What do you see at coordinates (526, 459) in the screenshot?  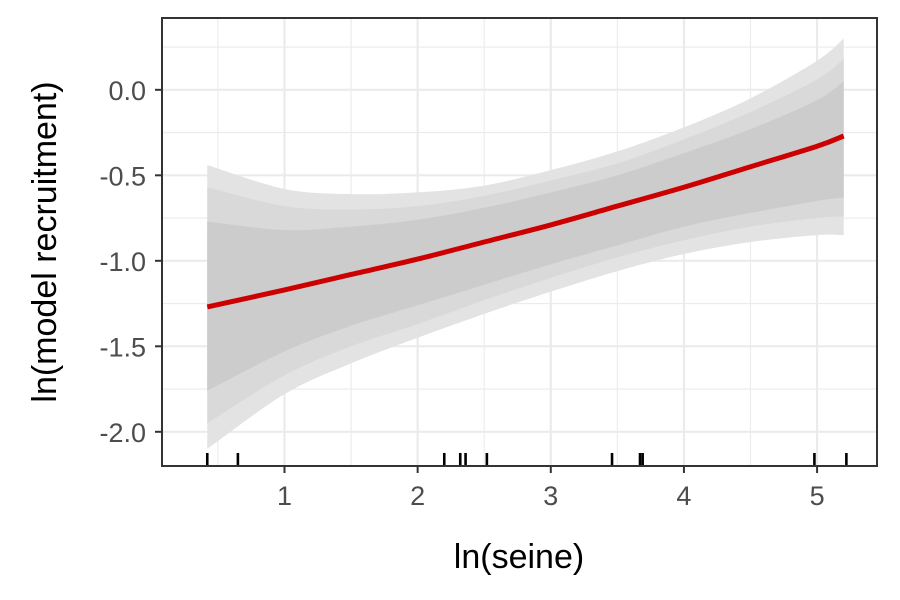 I see `rug-marks` at bounding box center [526, 459].